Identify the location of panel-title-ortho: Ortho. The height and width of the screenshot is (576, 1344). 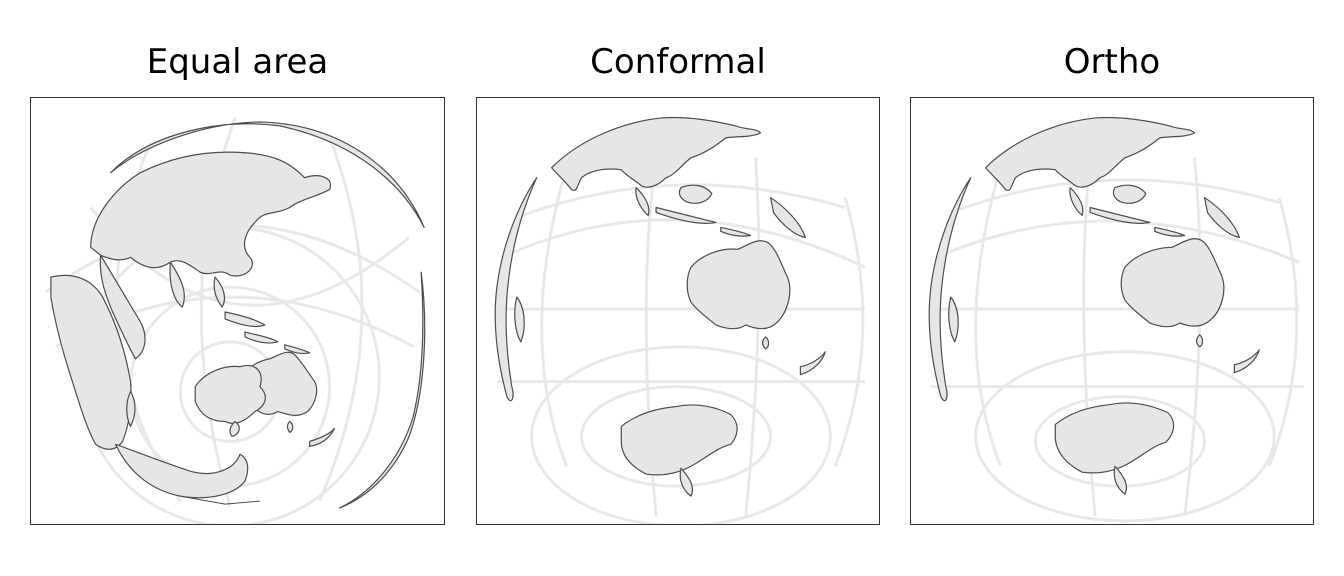
(1112, 62).